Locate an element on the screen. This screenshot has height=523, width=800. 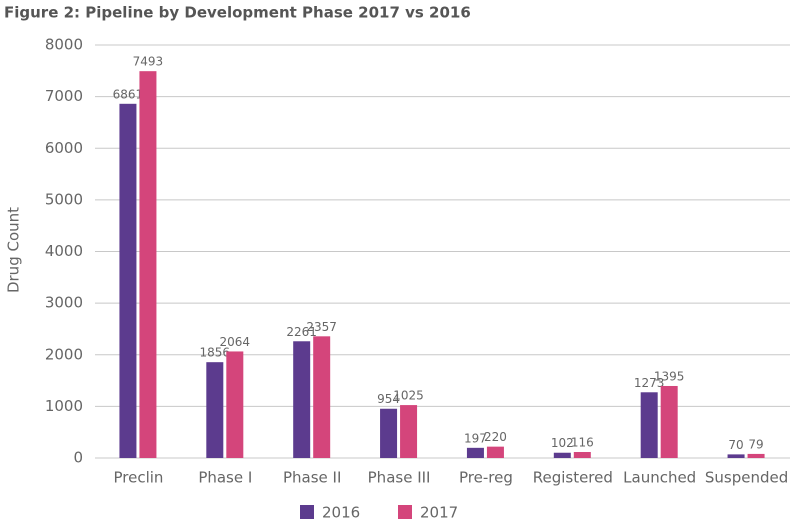
data-label: 197 is located at coordinates (475, 438).